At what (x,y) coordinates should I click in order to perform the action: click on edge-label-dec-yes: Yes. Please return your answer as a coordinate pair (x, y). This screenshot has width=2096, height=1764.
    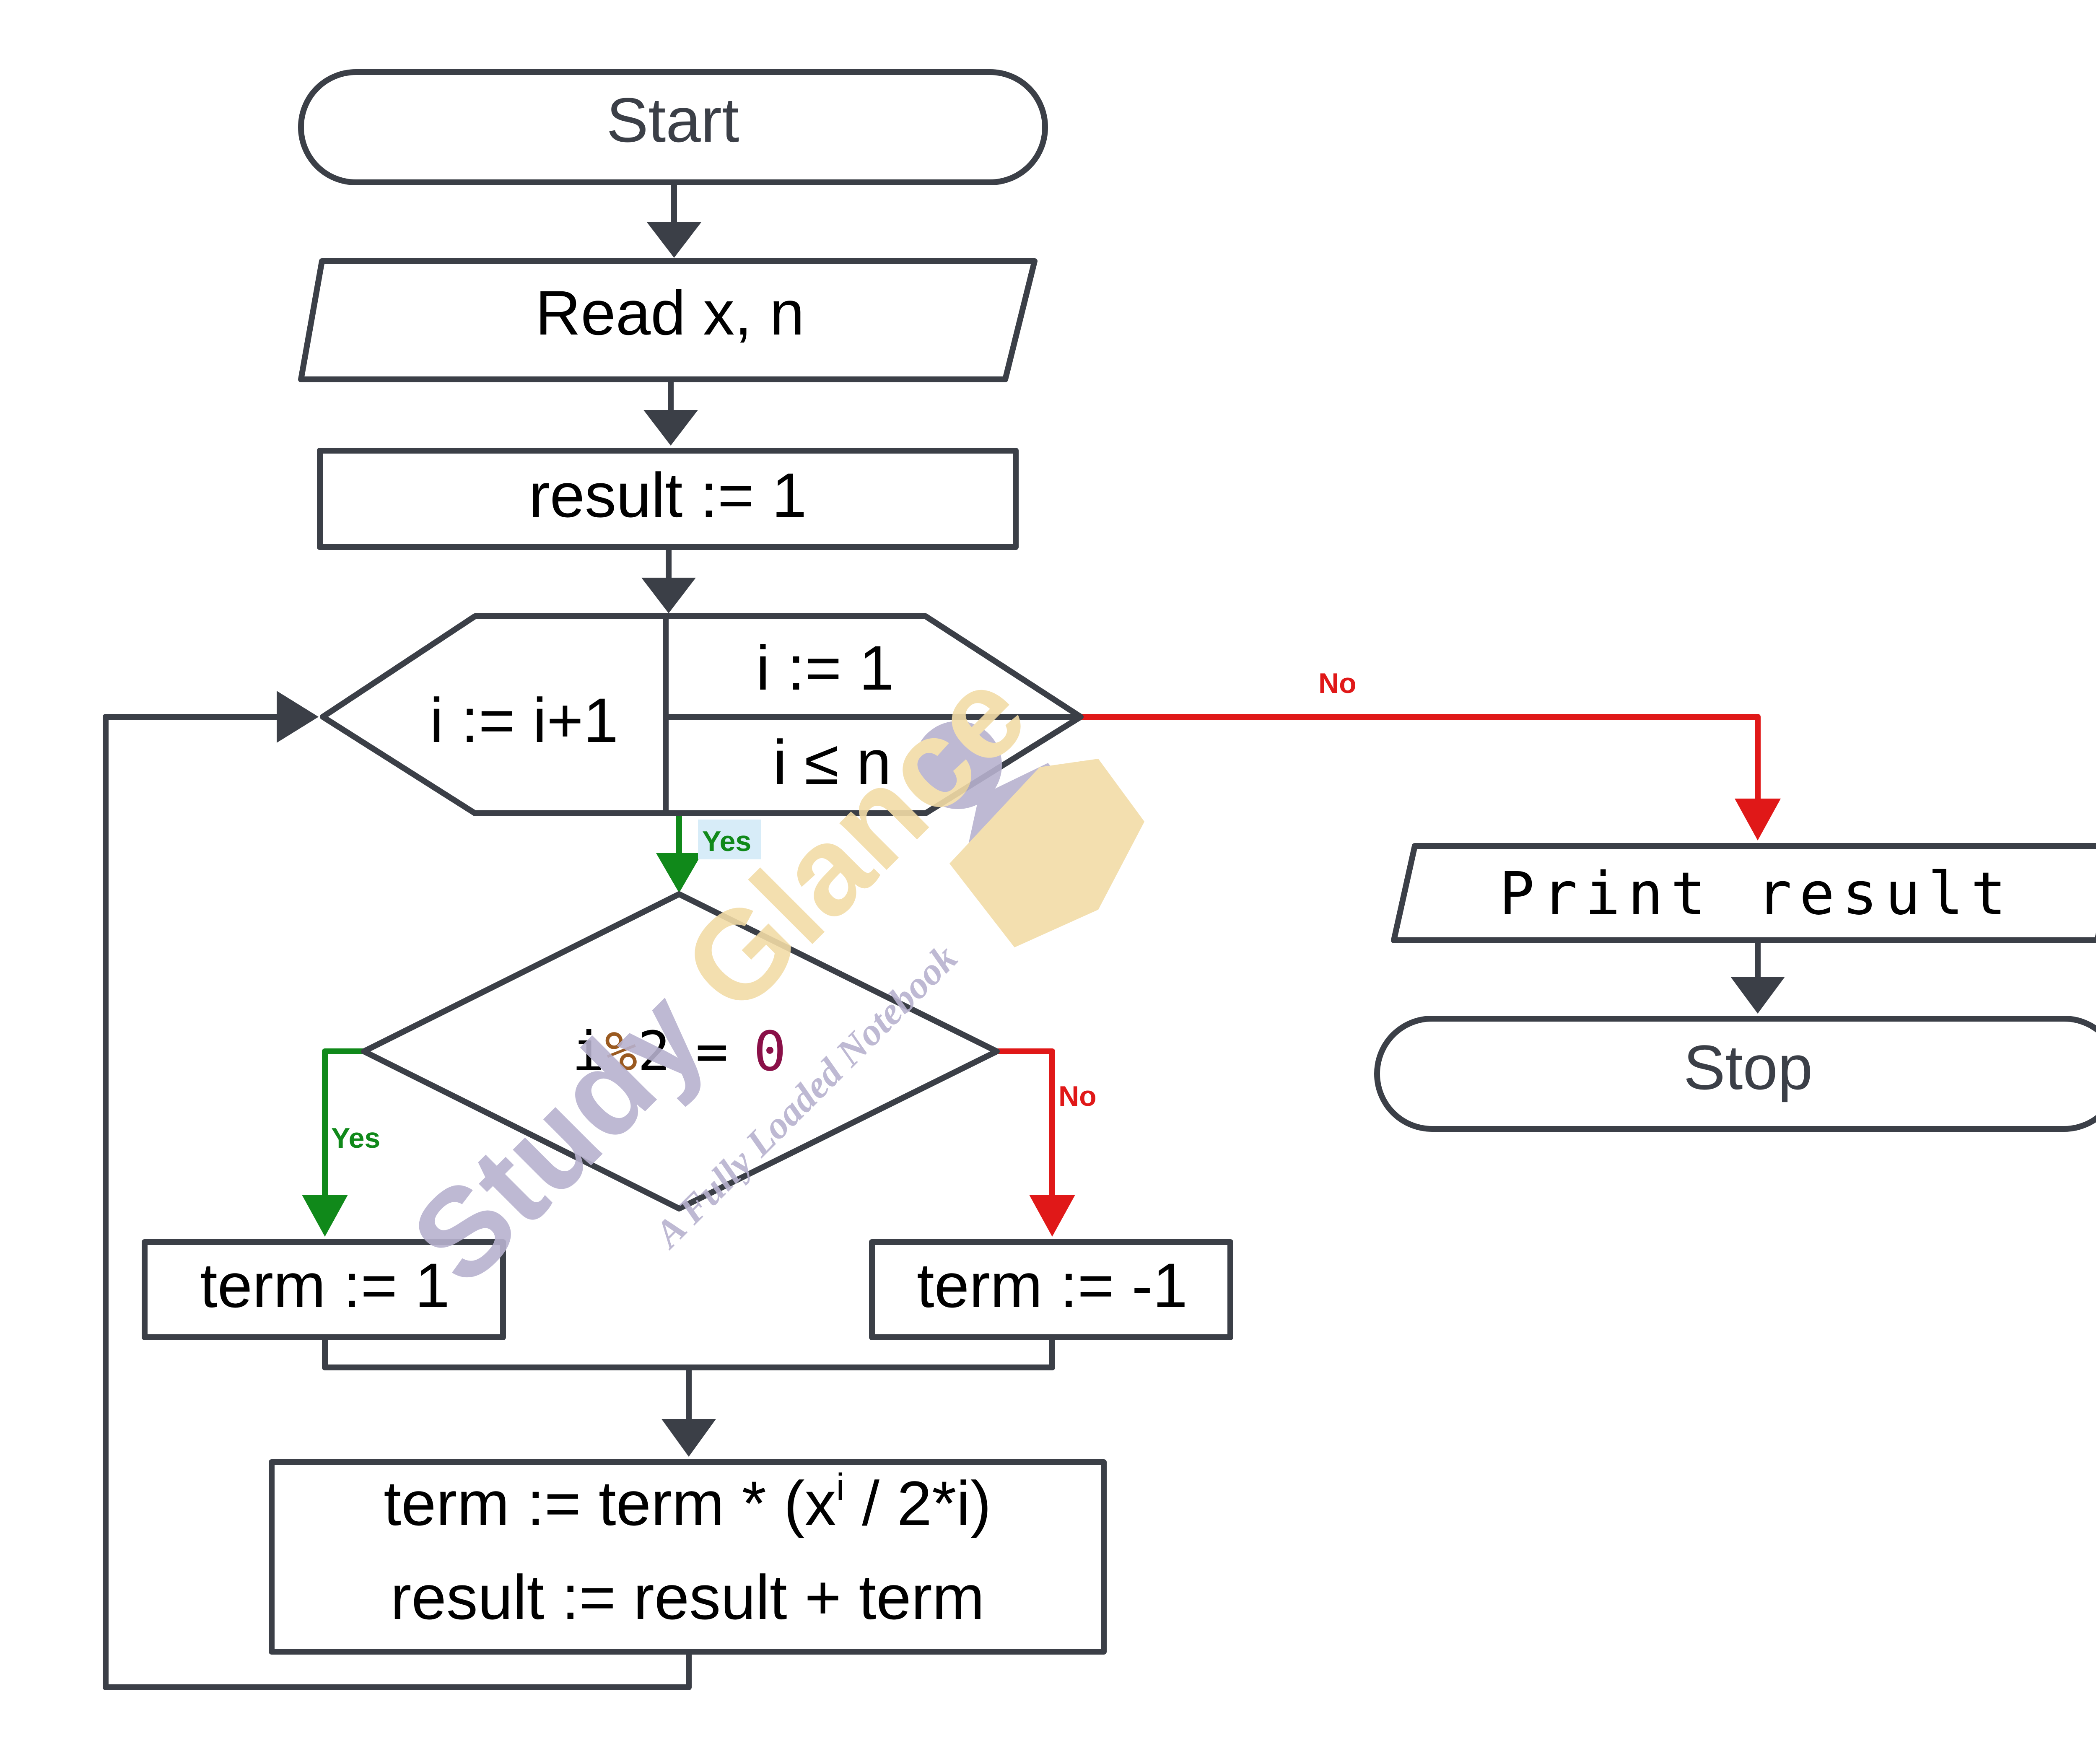
    Looking at the image, I should click on (356, 1138).